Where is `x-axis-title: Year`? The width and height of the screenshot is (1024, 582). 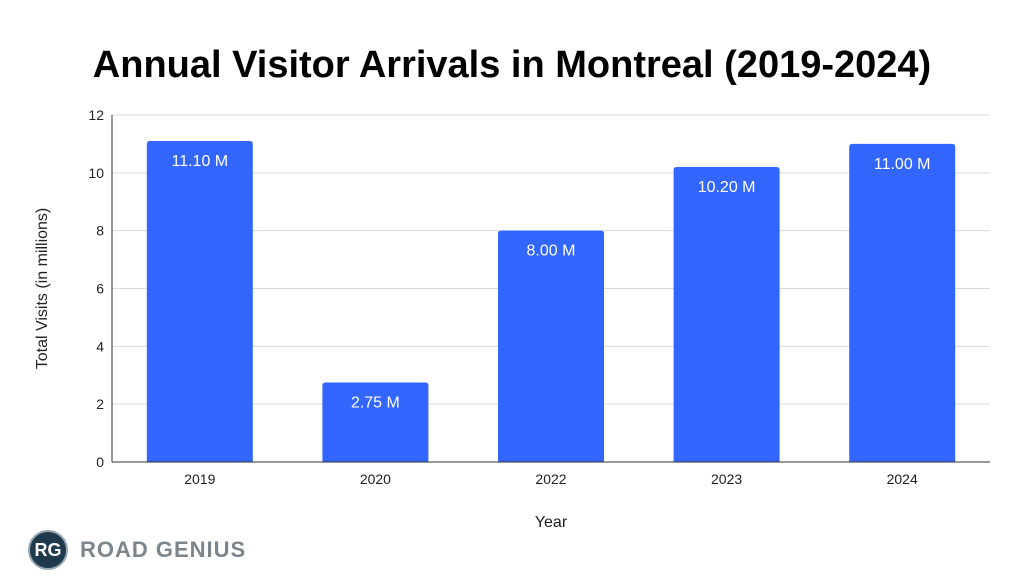
x-axis-title: Year is located at coordinates (551, 522).